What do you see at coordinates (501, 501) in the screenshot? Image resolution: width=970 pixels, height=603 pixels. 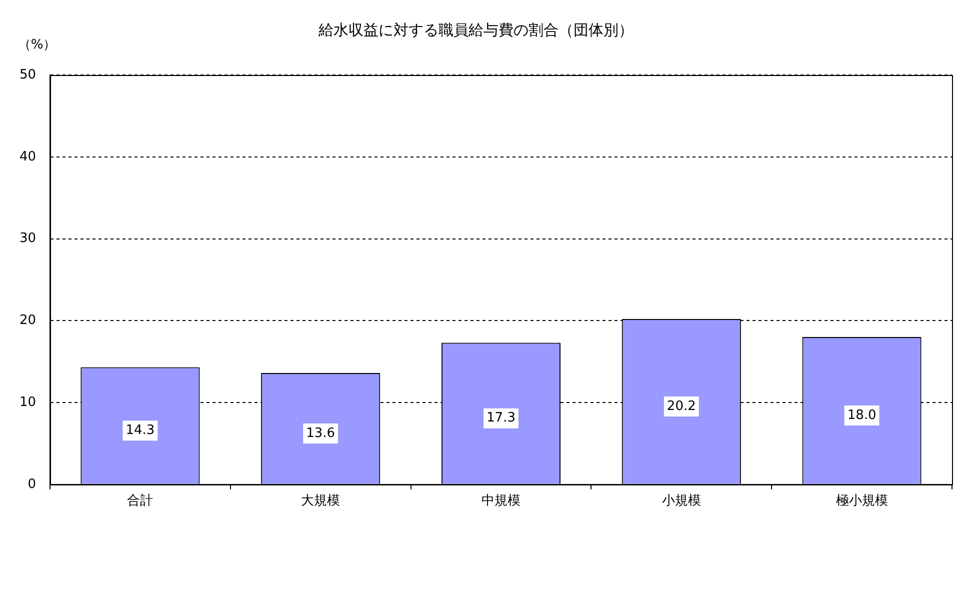 I see `x-tick-label: 中規模` at bounding box center [501, 501].